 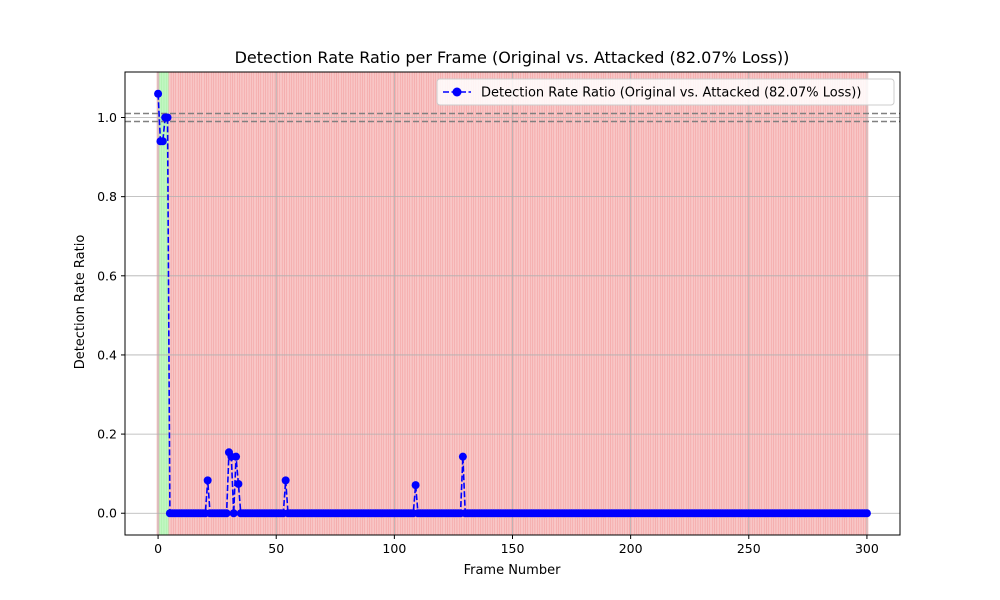 I want to click on x-tick-label: 100, so click(x=394, y=548).